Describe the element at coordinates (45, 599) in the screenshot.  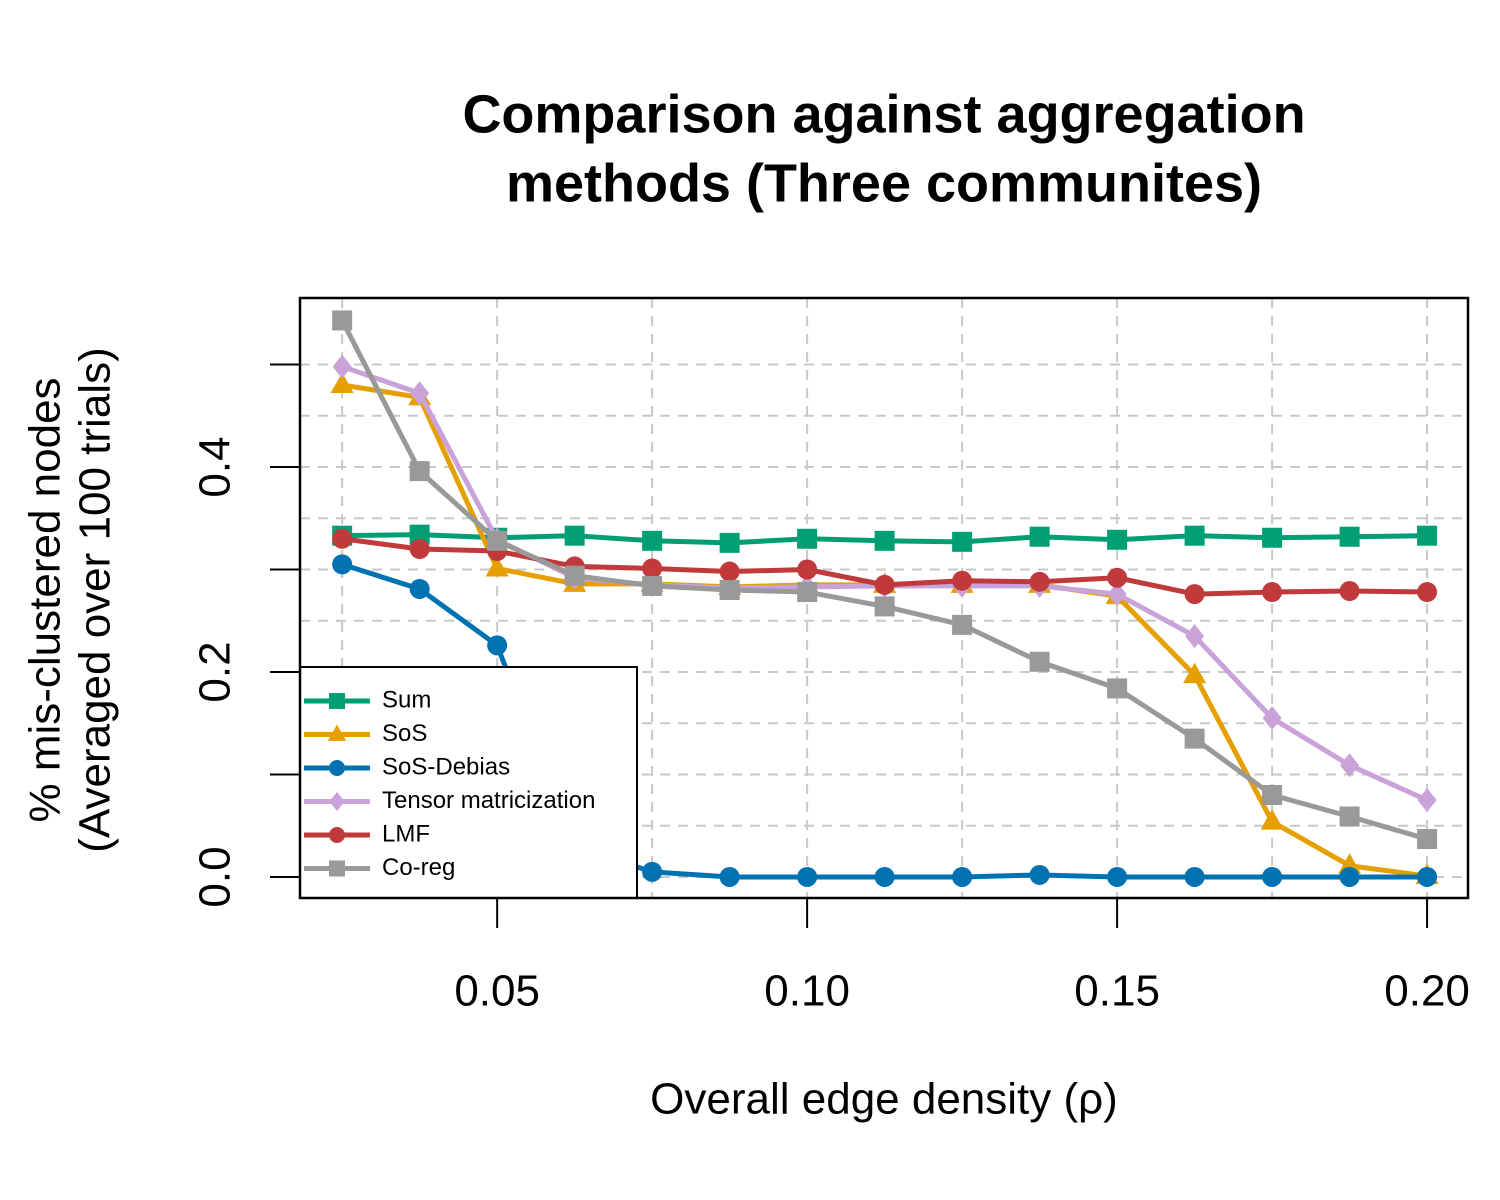
I see `y-axis-label: % mis-clustered nodes` at that location.